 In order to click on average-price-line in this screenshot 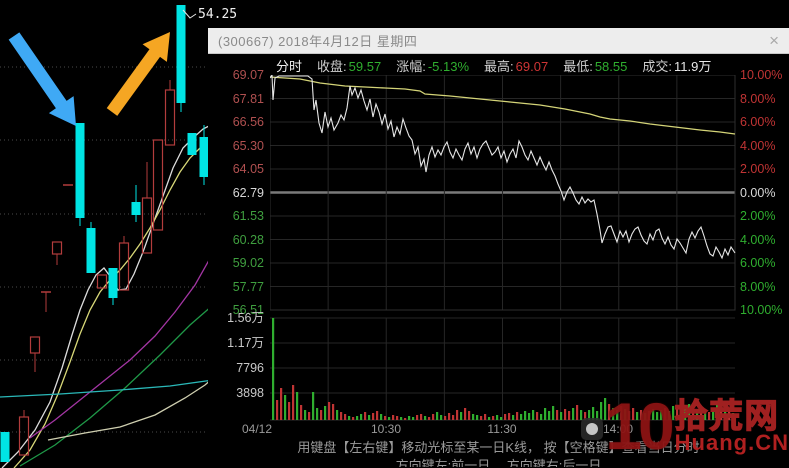, I will do `click(503, 105)`.